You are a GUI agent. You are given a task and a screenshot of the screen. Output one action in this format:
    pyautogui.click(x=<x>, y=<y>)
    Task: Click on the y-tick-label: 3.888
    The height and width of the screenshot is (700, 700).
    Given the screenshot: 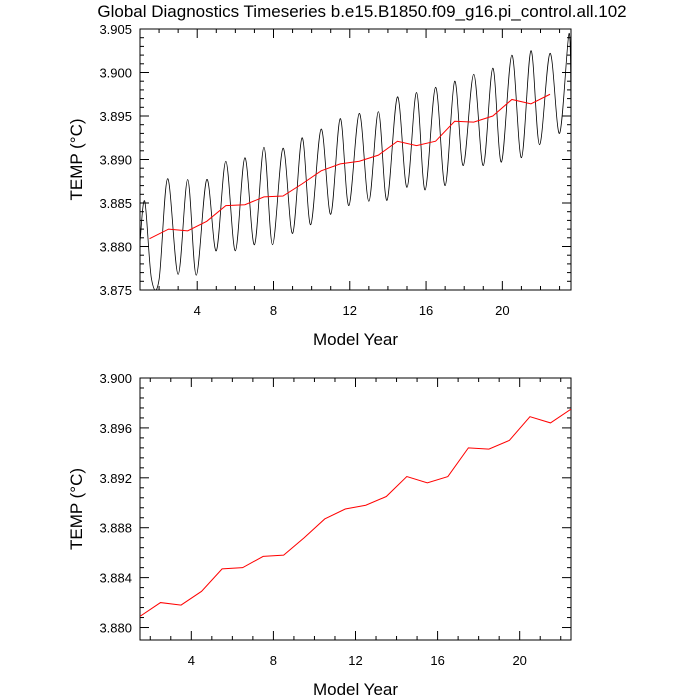 What is the action you would take?
    pyautogui.click(x=115, y=528)
    